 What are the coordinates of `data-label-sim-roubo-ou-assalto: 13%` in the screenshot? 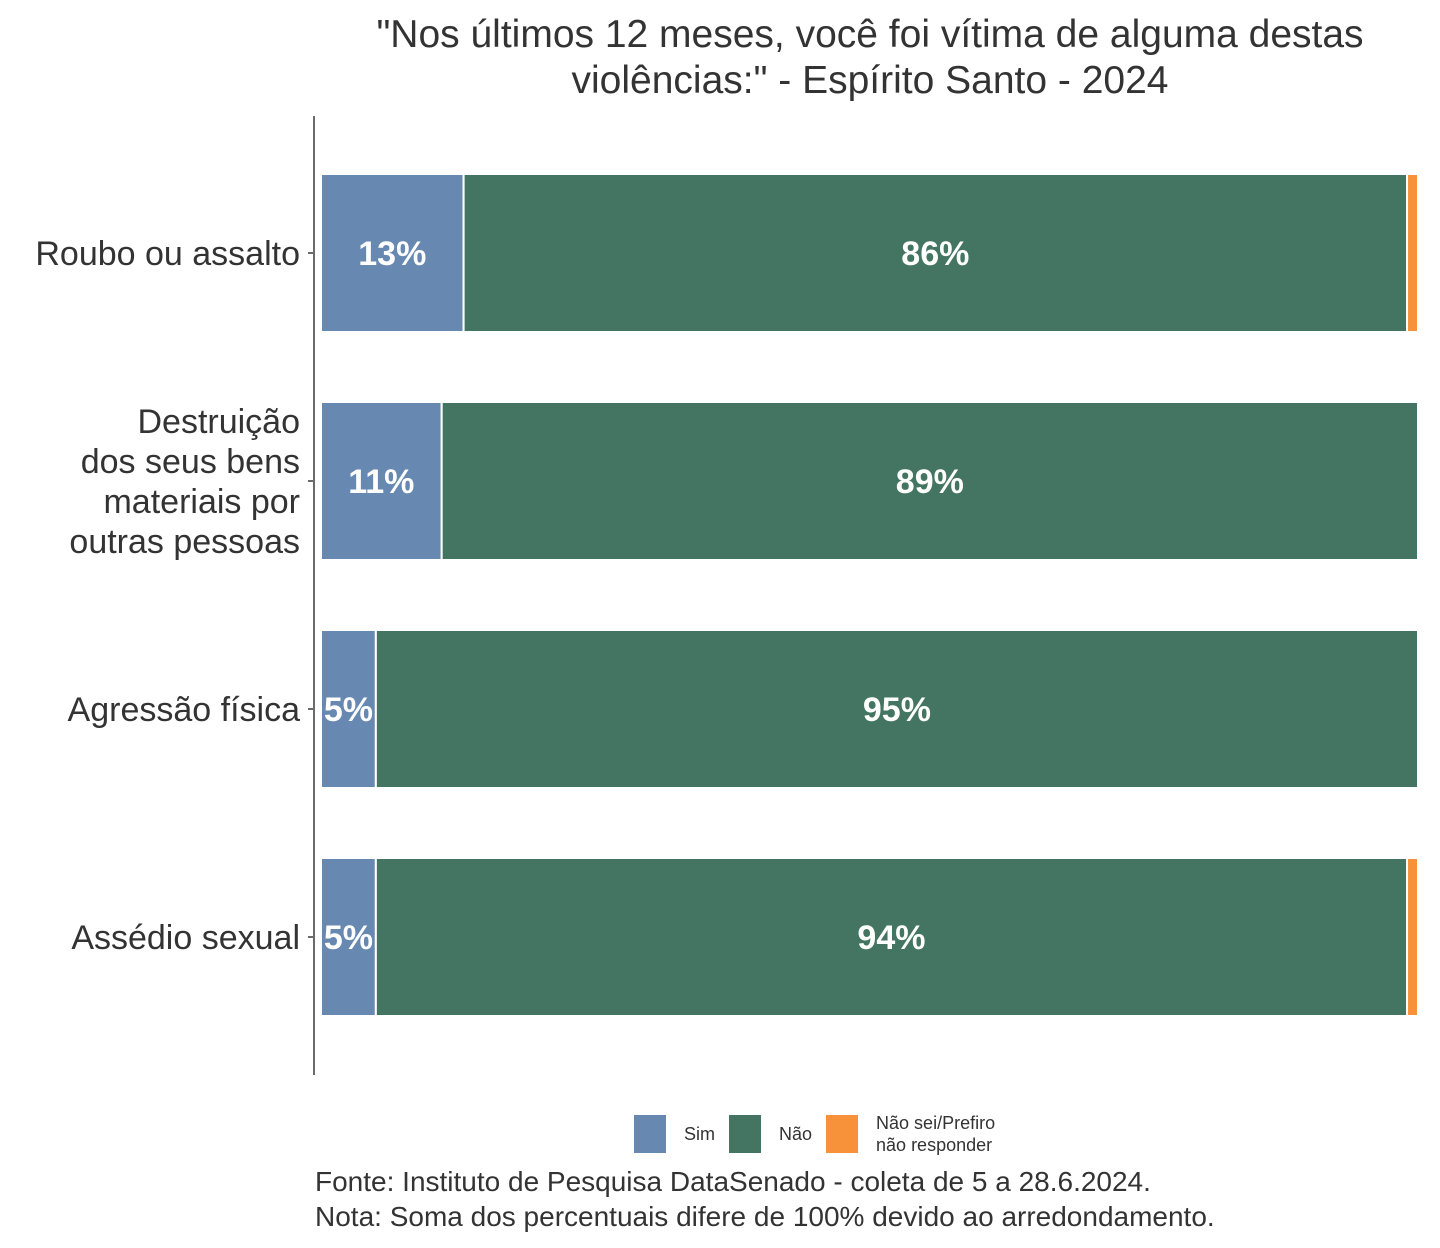 It's located at (392, 254).